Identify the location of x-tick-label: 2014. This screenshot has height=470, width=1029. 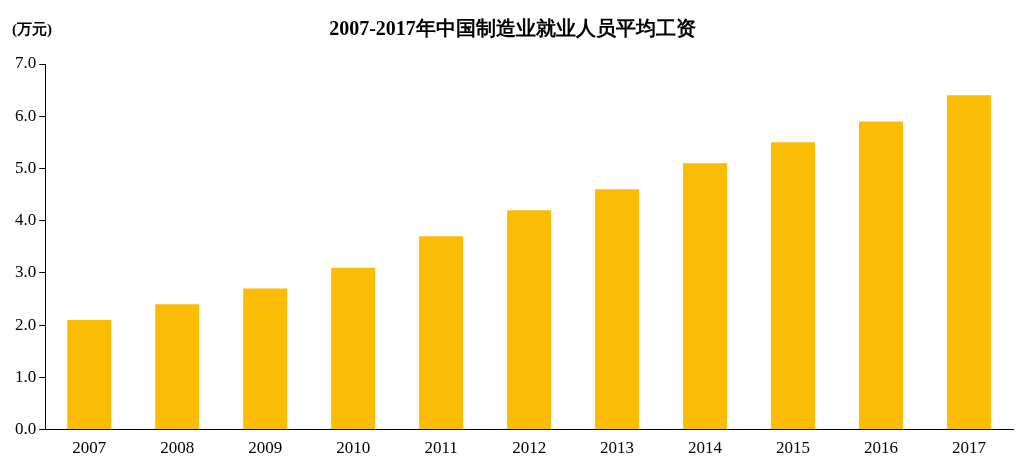
(705, 448).